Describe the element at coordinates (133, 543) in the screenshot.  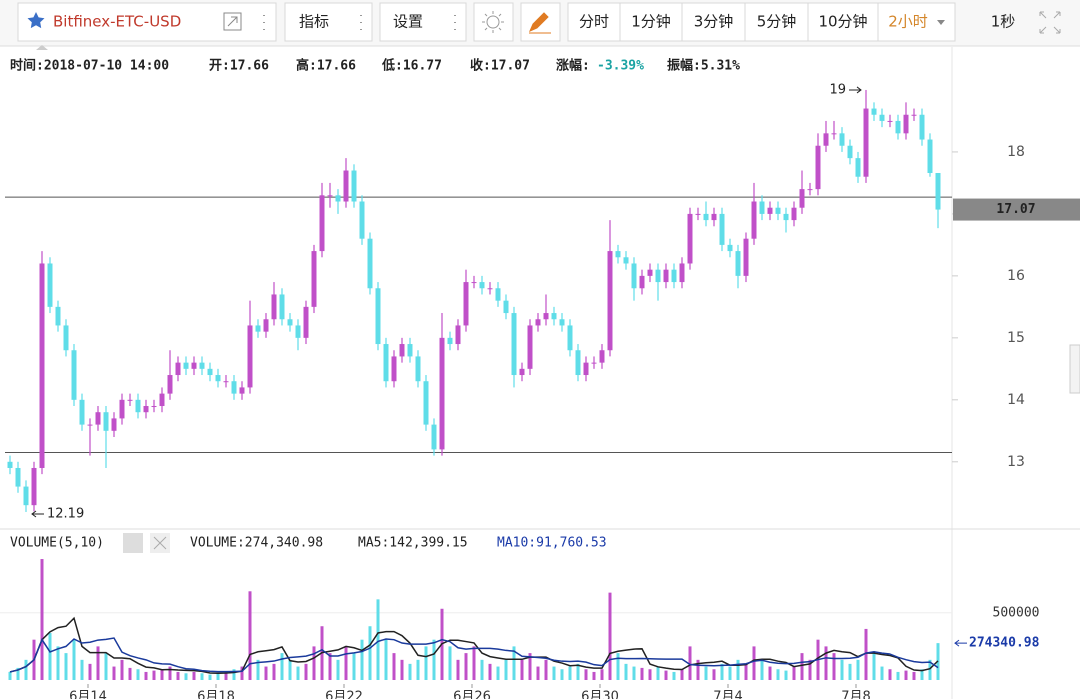
I see `volume-settings-icon` at that location.